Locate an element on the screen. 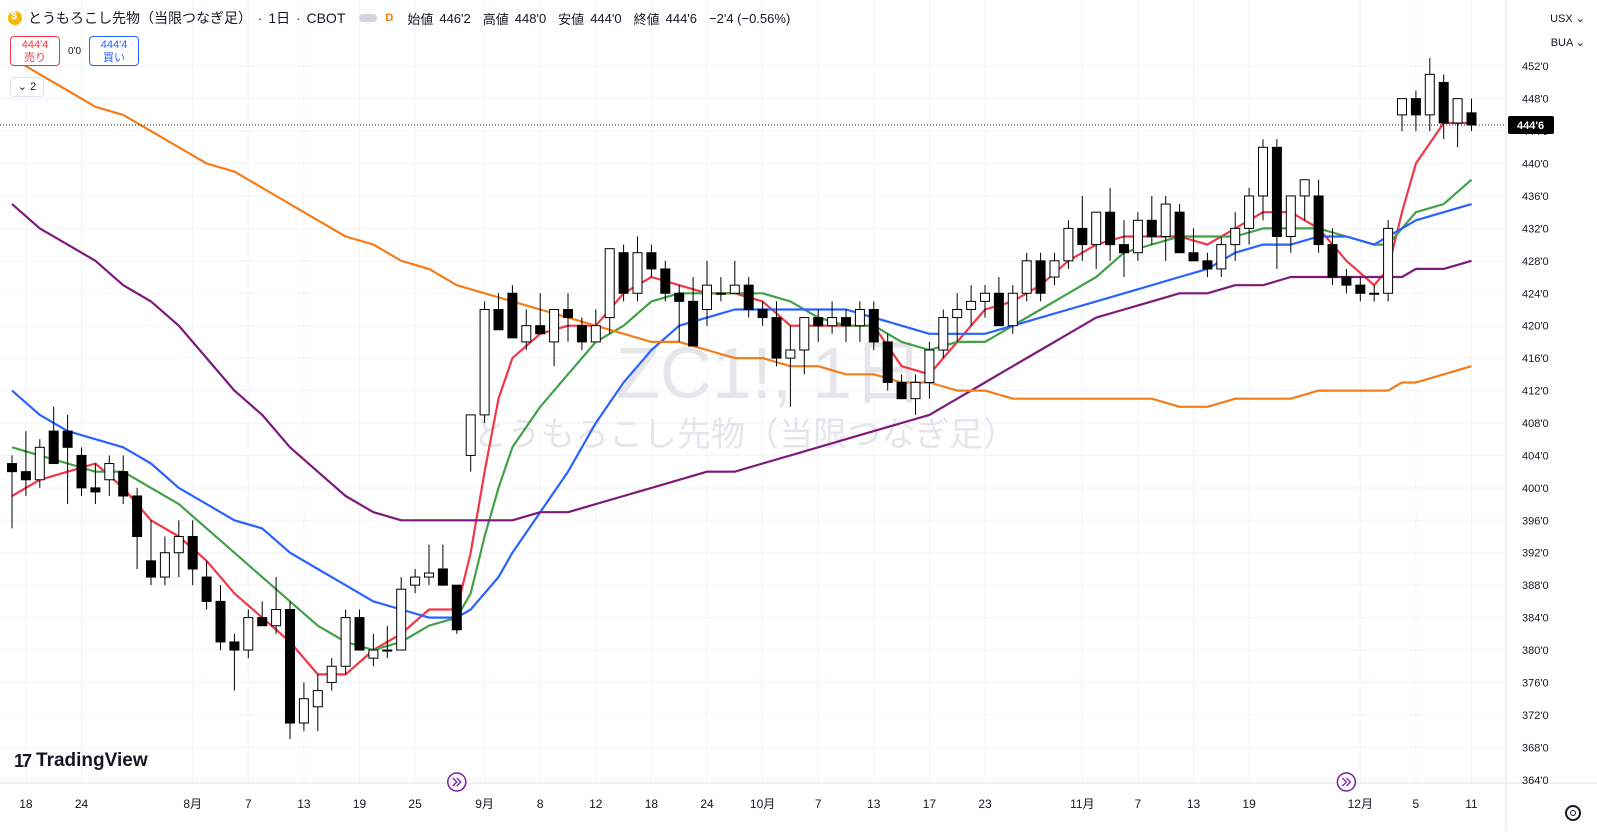 The height and width of the screenshot is (836, 1597). tradingview-logo: 17 TradingView is located at coordinates (81, 761).